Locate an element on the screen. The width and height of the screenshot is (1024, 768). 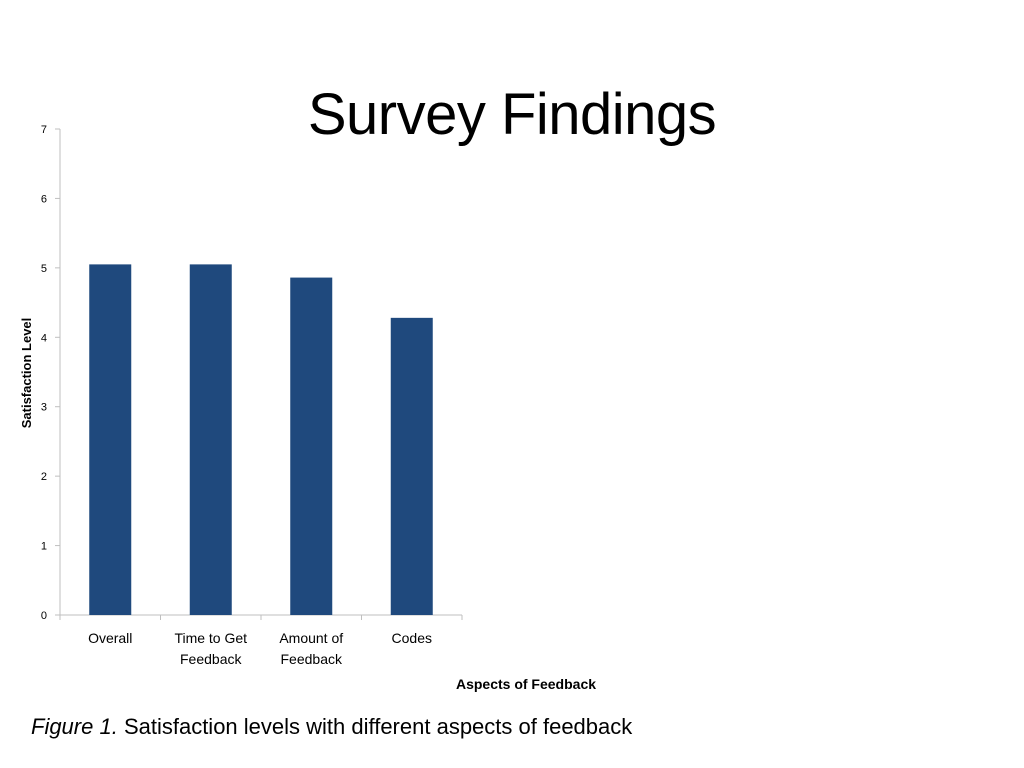
y-tick-label: 0 is located at coordinates (44, 616).